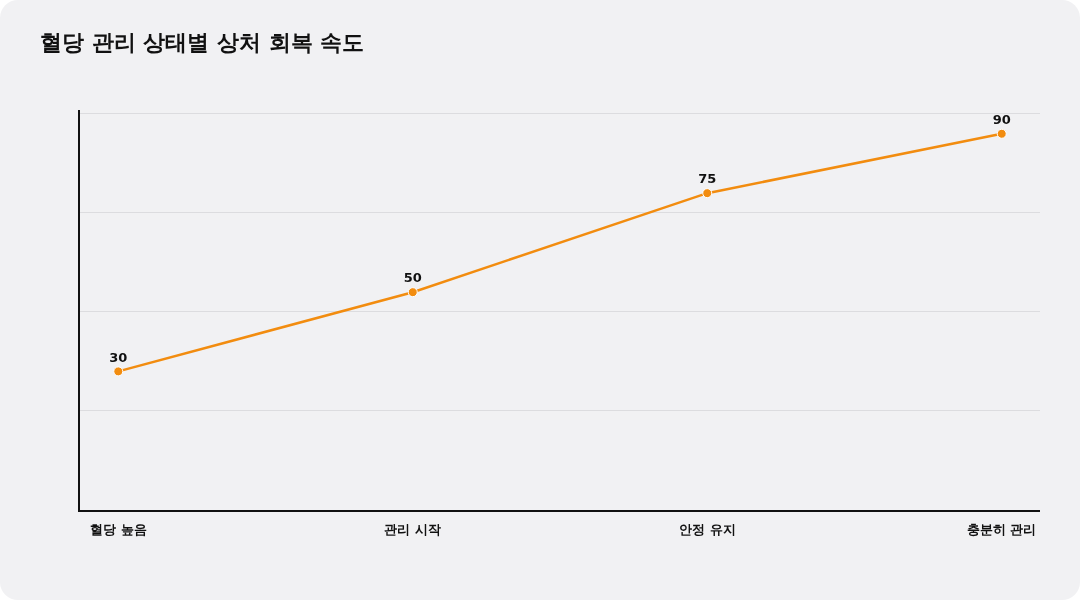 This screenshot has height=600, width=1080. I want to click on data-label: 30, so click(118, 357).